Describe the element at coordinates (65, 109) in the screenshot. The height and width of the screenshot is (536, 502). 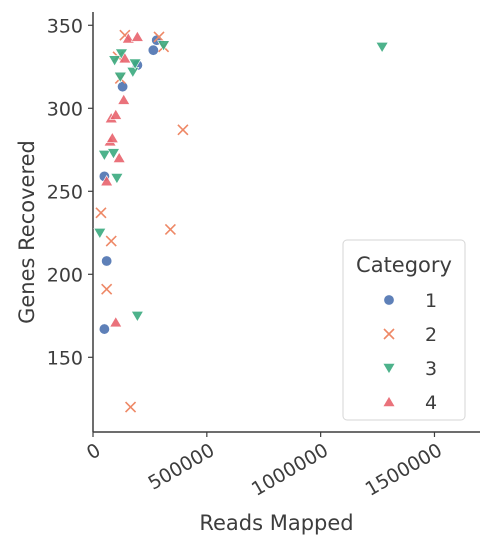
I see `y-tick-label: 300` at that location.